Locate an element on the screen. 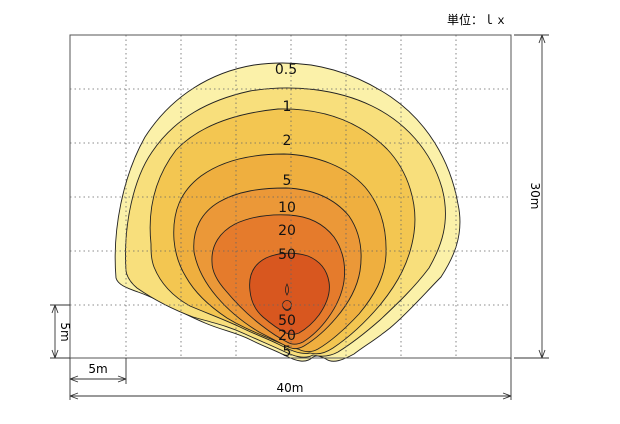 This screenshot has width=620, height=424. unit-label: 単位：ｌｘ is located at coordinates (477, 19).